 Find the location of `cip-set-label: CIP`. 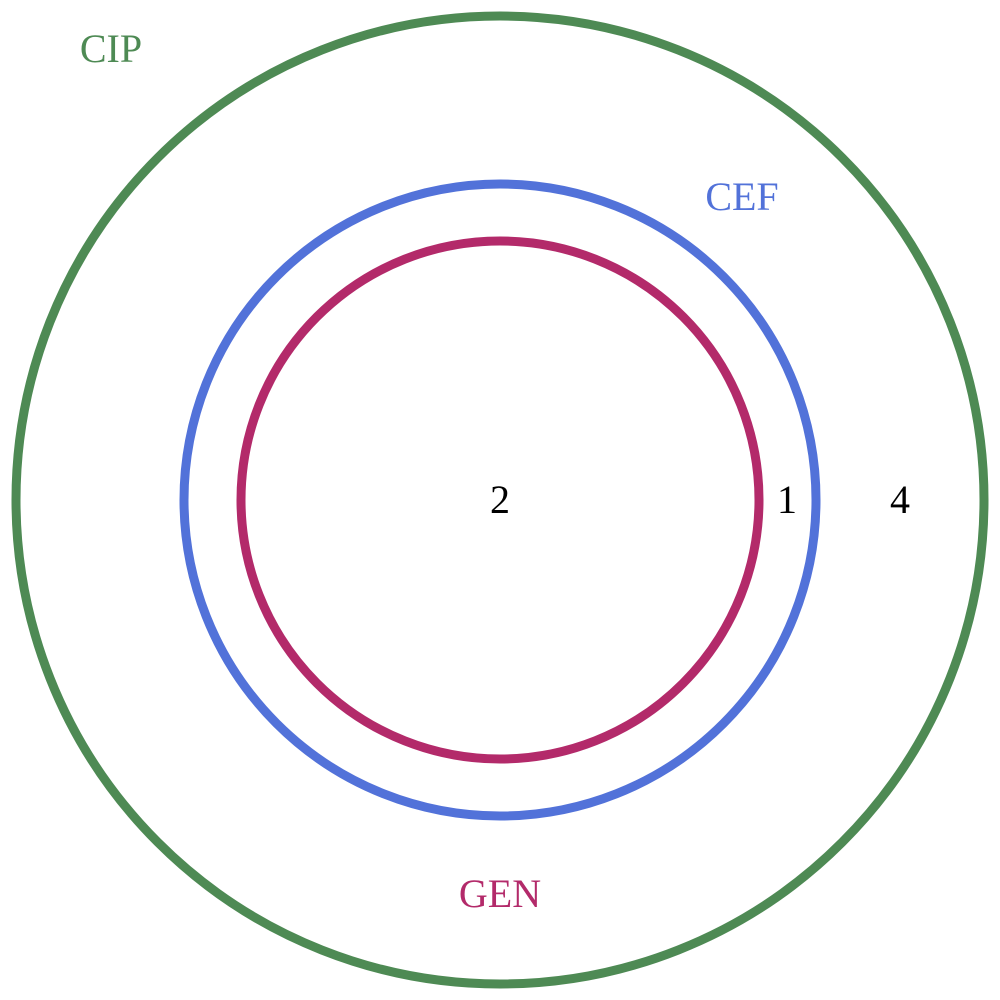

cip-set-label: CIP is located at coordinates (111, 48).